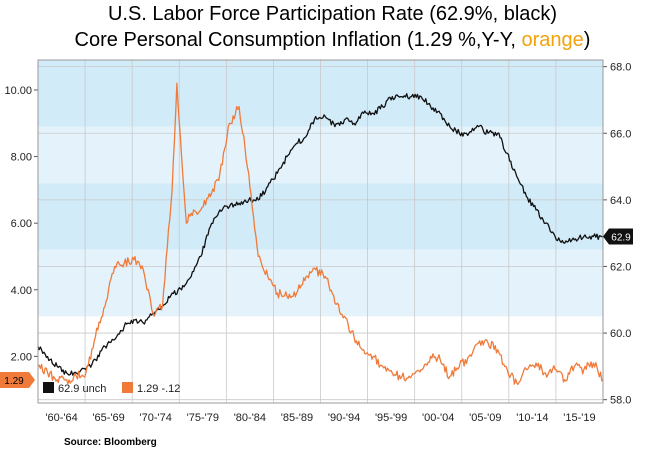  What do you see at coordinates (552, 40) in the screenshot?
I see `title-orange-word: orange` at bounding box center [552, 40].